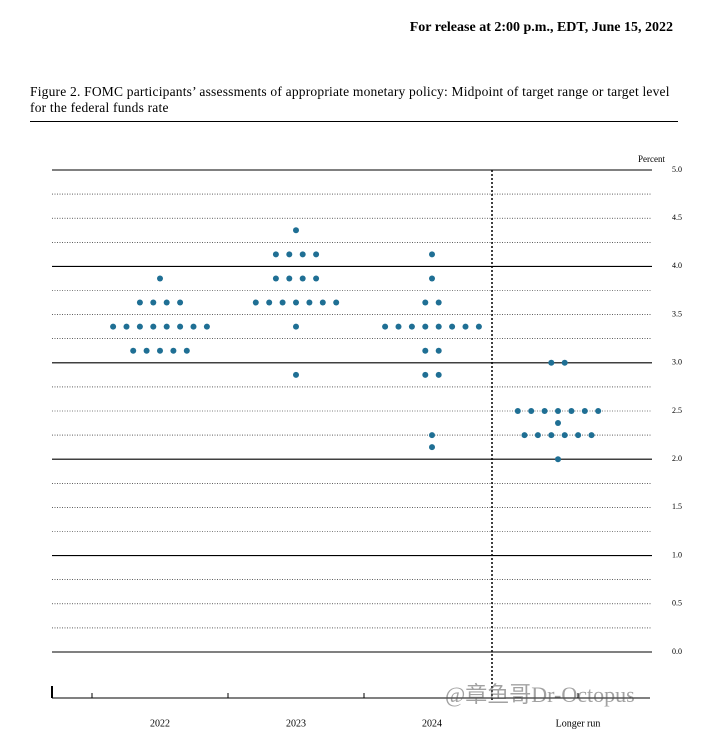  What do you see at coordinates (677, 362) in the screenshot?
I see `y-tick-label: 3.0` at bounding box center [677, 362].